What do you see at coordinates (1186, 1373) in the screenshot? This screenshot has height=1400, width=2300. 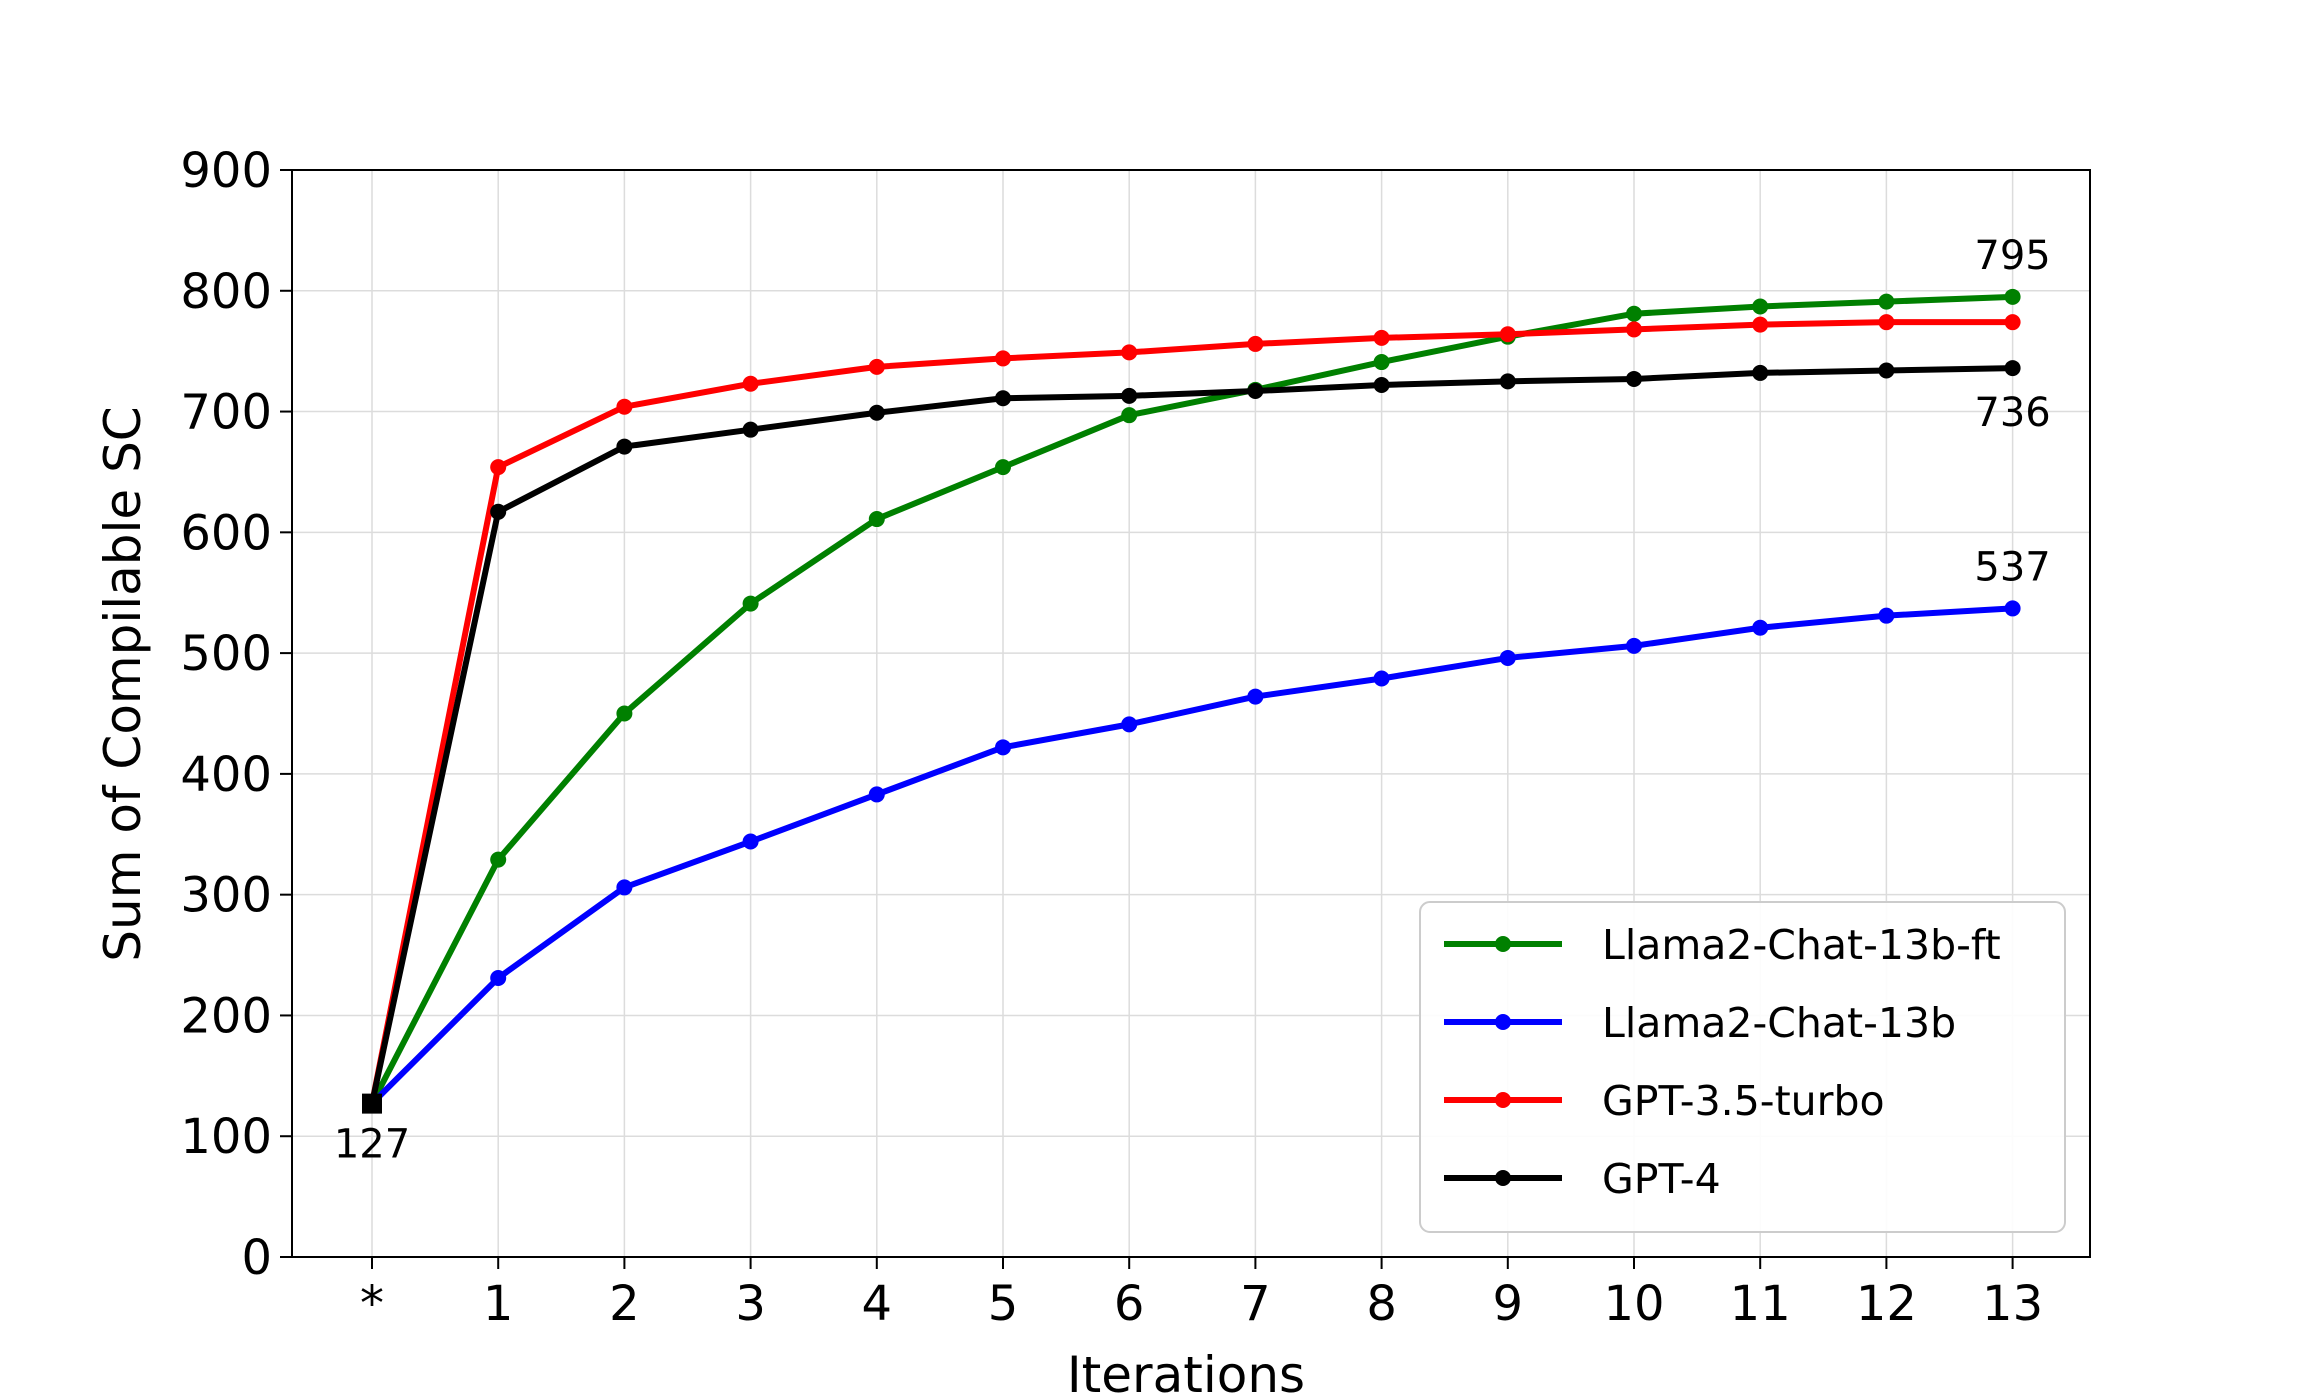 I see `x-axis-title: Iterations` at bounding box center [1186, 1373].